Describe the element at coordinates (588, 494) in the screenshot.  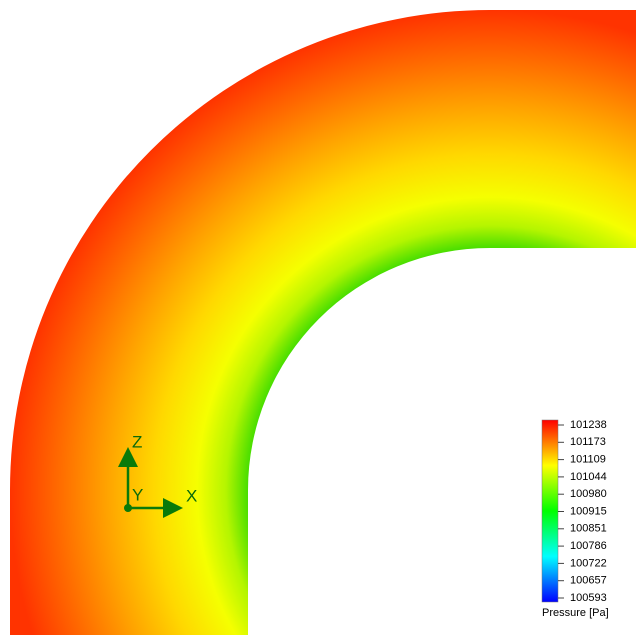
I see `legend-tick-label: 100980` at that location.